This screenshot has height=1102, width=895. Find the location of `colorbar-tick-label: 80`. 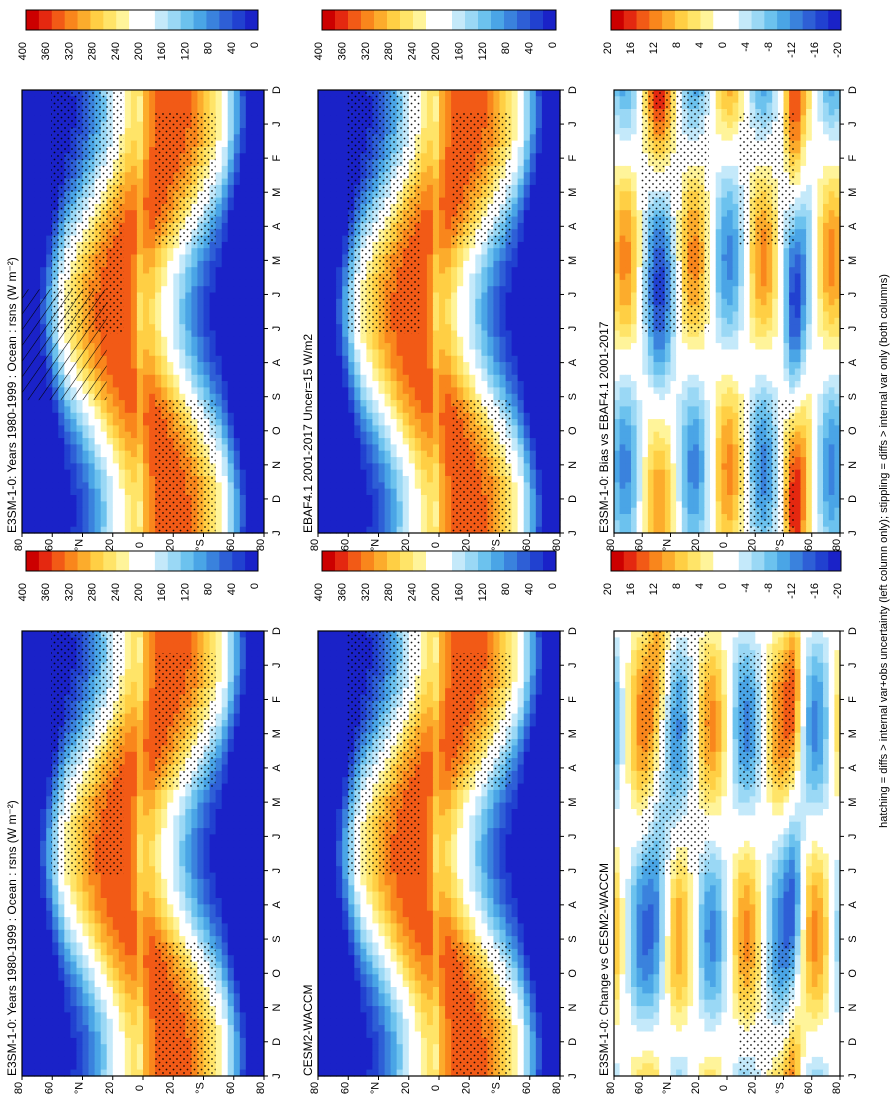

colorbar-tick-label: 80 is located at coordinates (209, 48).